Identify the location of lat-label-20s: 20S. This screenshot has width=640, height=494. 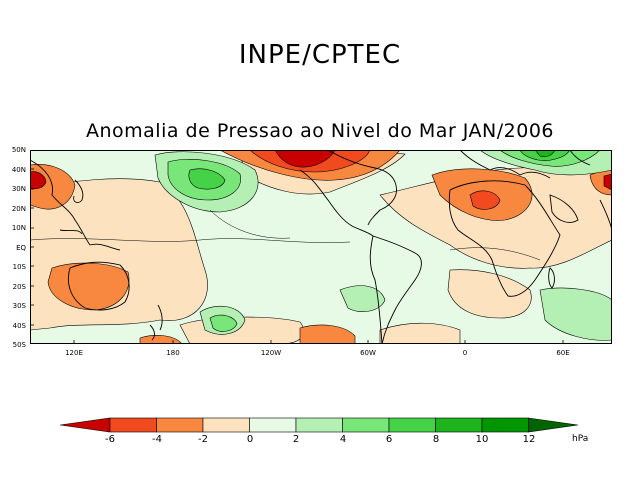
(19, 287).